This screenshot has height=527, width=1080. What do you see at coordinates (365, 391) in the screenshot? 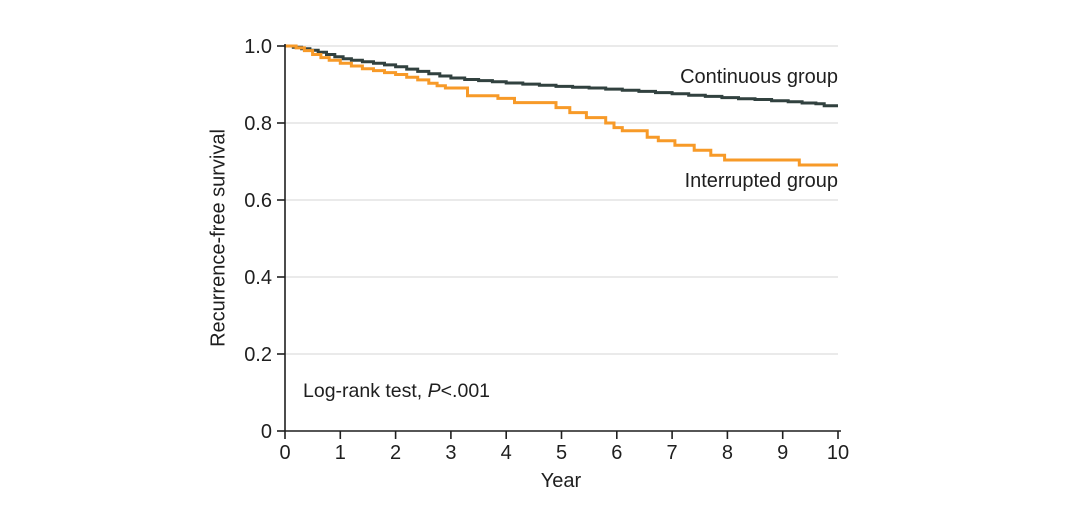
I see `annotation-prefix: Log-rank test,` at bounding box center [365, 391].